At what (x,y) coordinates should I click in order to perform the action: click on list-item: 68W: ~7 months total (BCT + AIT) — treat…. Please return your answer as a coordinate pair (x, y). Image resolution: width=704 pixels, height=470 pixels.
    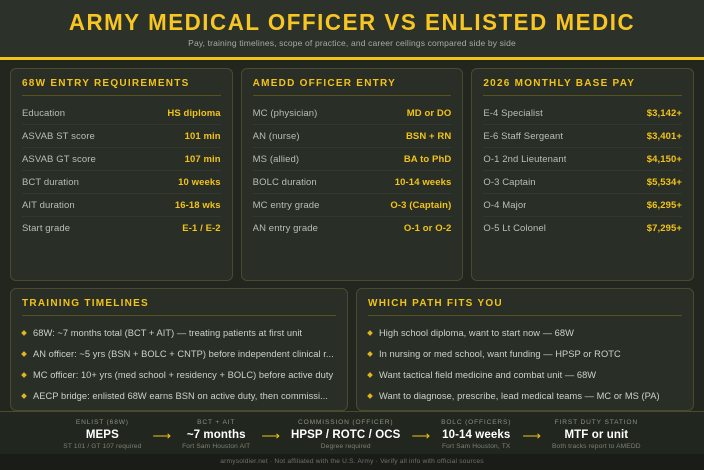
    Looking at the image, I should click on (178, 332).